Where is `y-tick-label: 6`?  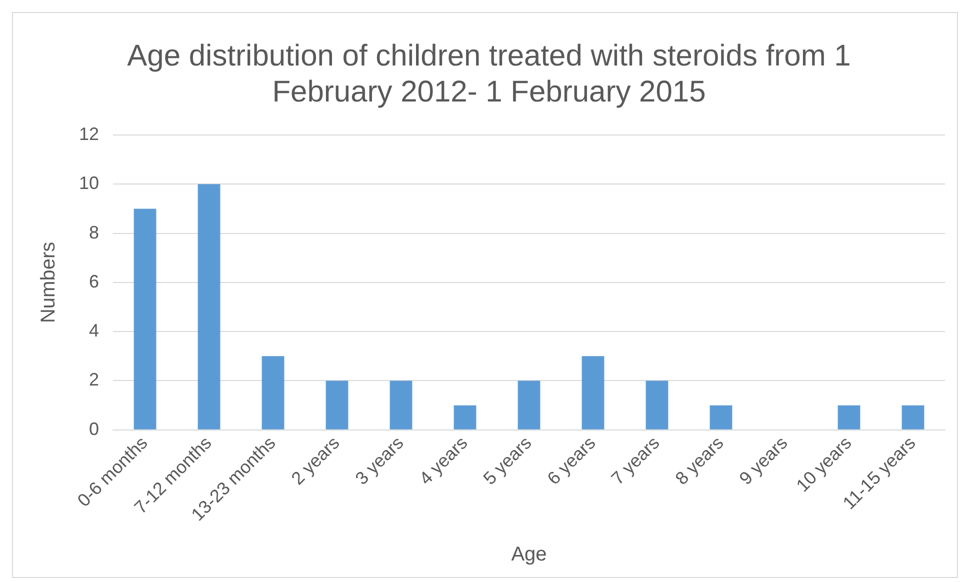 y-tick-label: 6 is located at coordinates (94, 281).